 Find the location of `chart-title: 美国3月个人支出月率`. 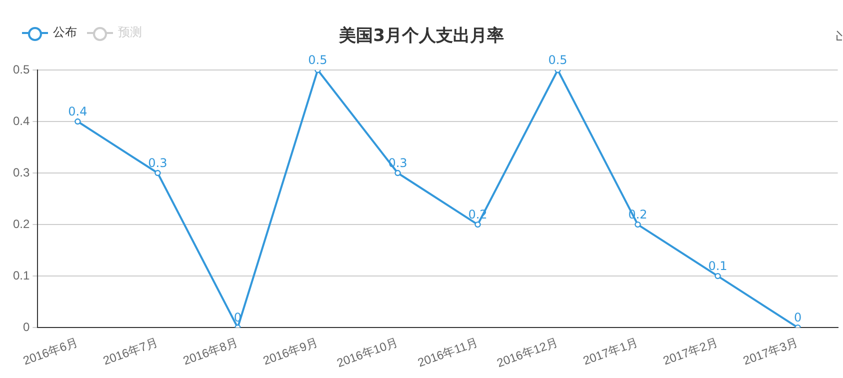

chart-title: 美国3月个人支出月率 is located at coordinates (421, 36).